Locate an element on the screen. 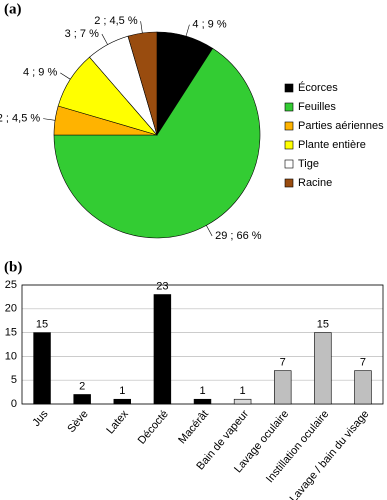 Image resolution: width=387 pixels, height=500 pixels. x-tick-label: Macérât is located at coordinates (193, 427).